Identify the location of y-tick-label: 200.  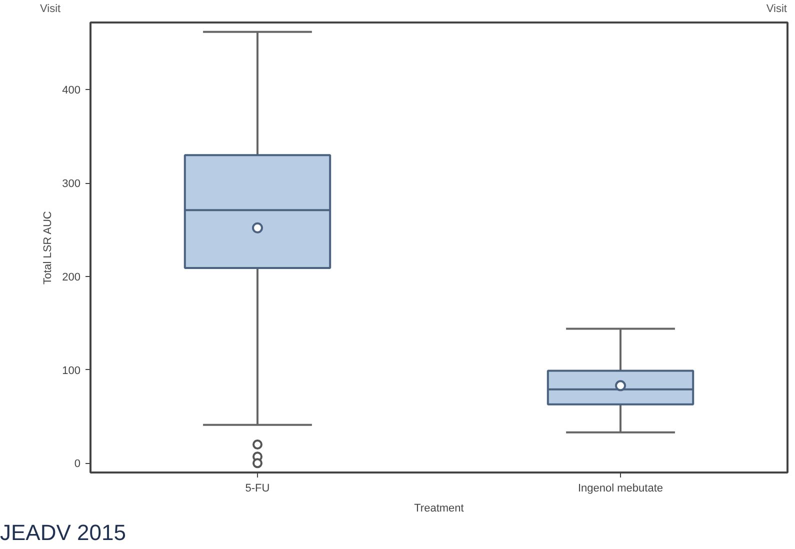
(71, 277).